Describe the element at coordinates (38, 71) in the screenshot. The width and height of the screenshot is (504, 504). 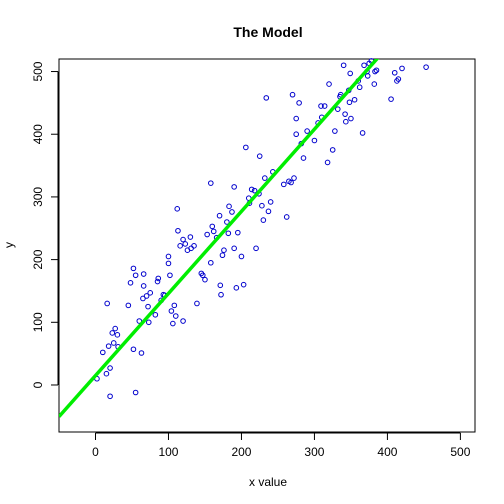
I see `y-tick-label: 500` at that location.